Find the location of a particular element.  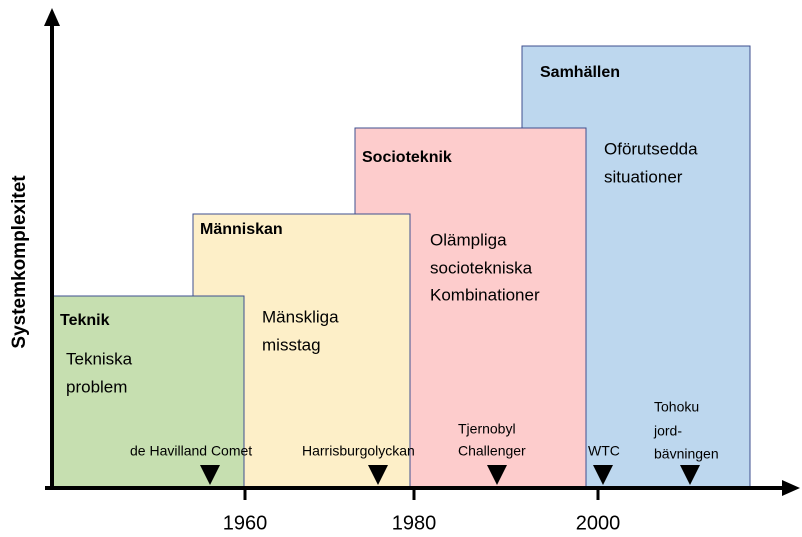

y-axis-label: Systemkomplexitet is located at coordinates (19, 262).